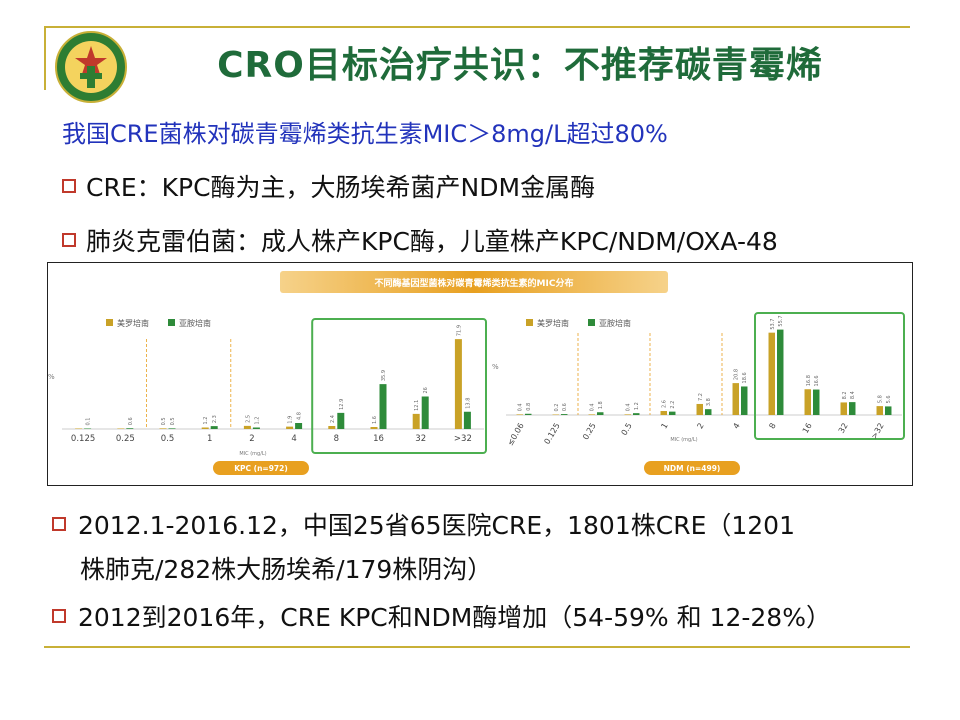  I want to click on bar-value-label: 0.8, so click(529, 407).